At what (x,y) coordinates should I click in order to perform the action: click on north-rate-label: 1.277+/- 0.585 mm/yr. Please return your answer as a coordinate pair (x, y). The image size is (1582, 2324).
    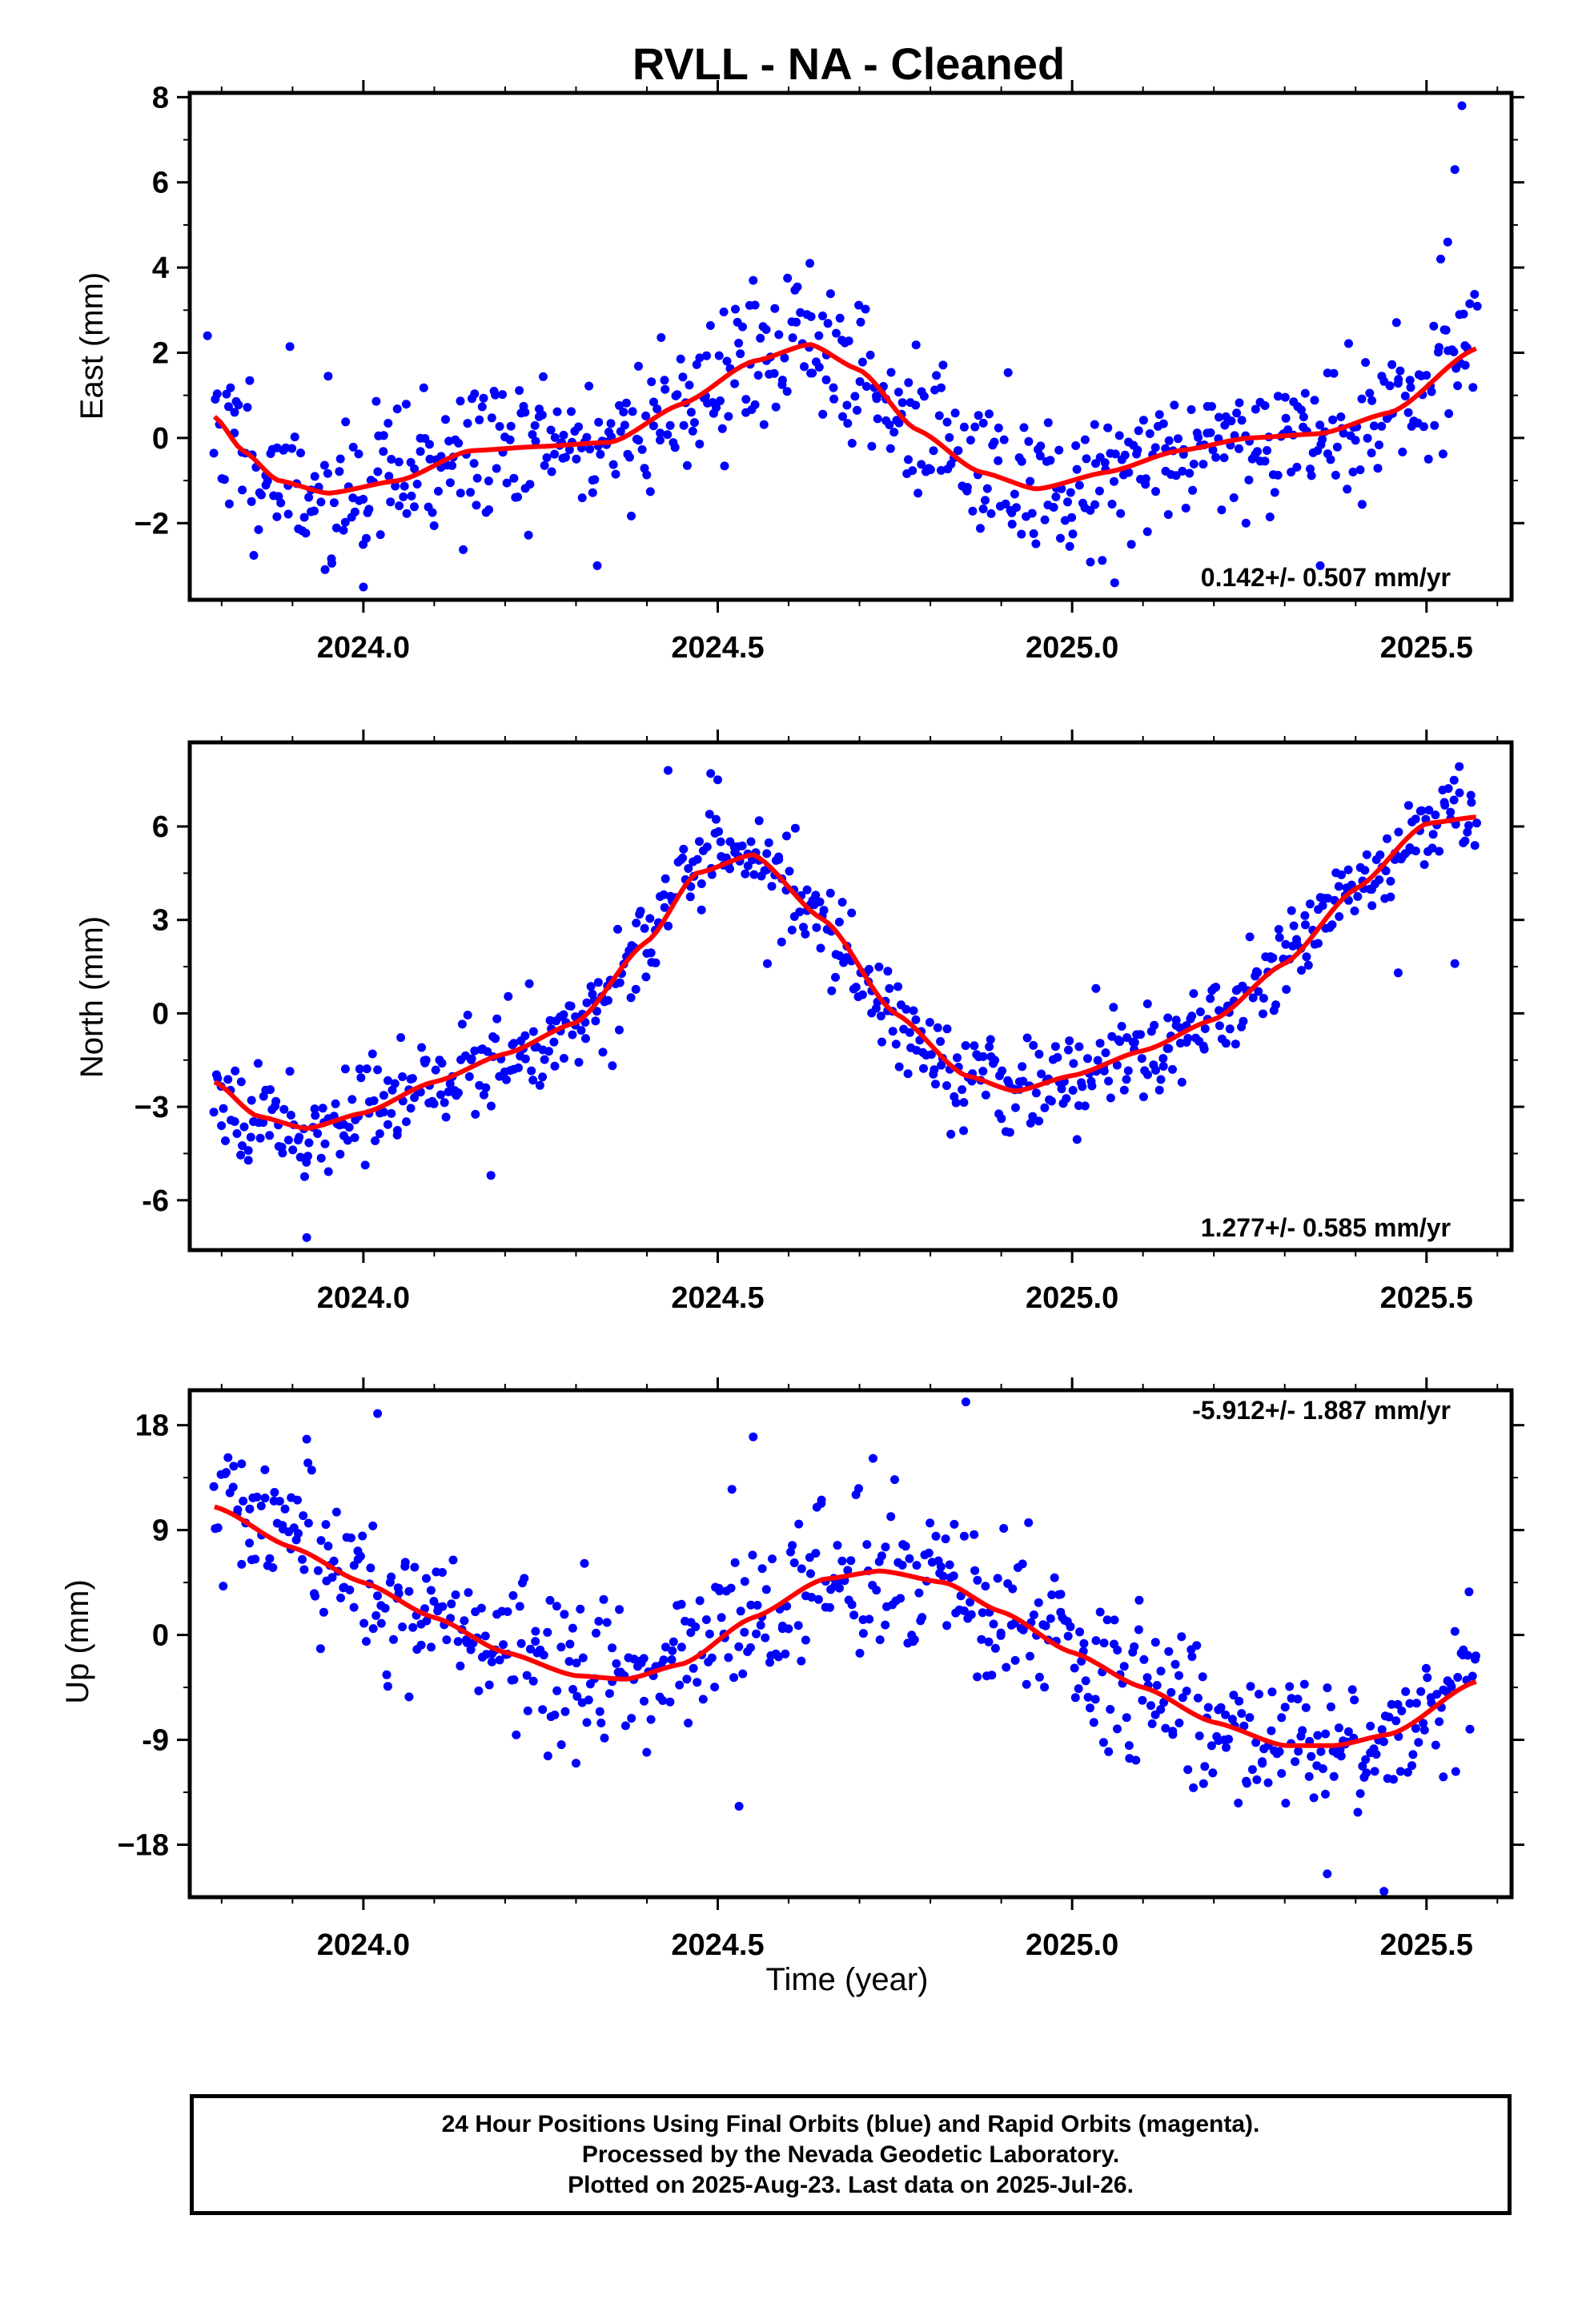
    Looking at the image, I should click on (1326, 1227).